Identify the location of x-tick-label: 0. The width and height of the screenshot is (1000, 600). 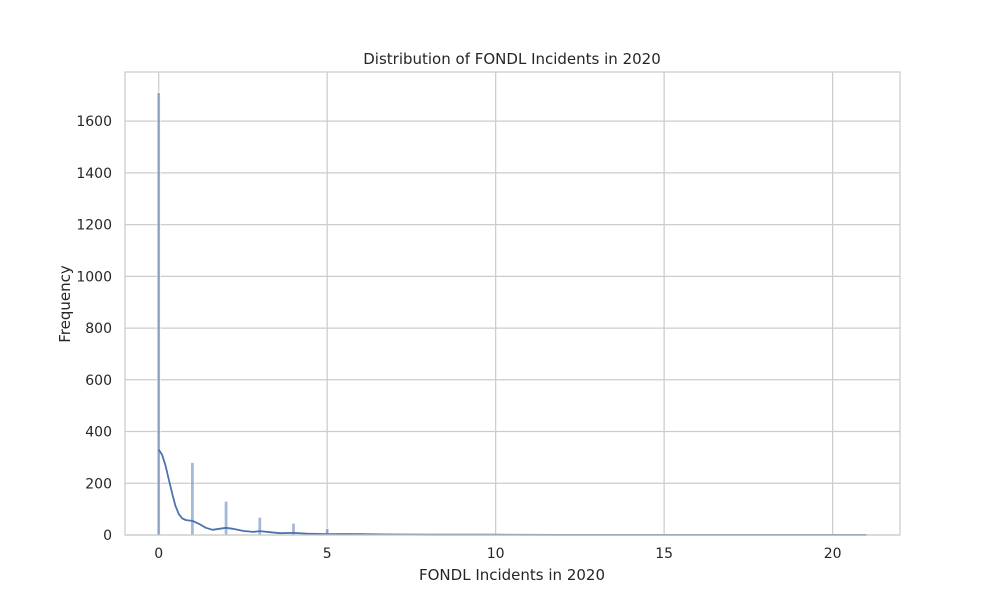
(158, 554).